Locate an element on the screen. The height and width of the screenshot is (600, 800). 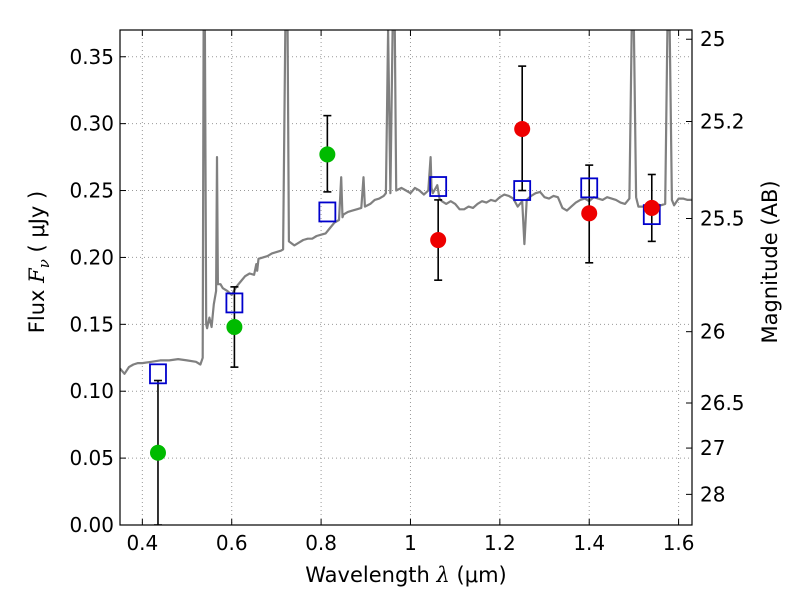
y2-tick-label: 25.2 is located at coordinates (722, 122).